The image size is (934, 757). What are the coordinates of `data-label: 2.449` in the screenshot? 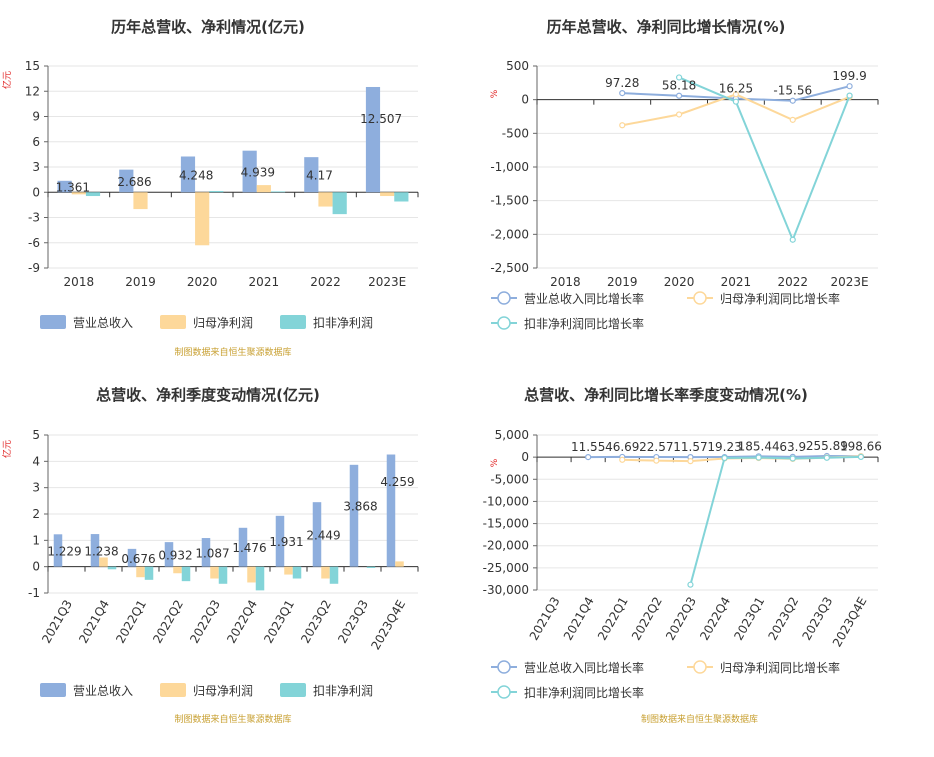 It's located at (323, 535).